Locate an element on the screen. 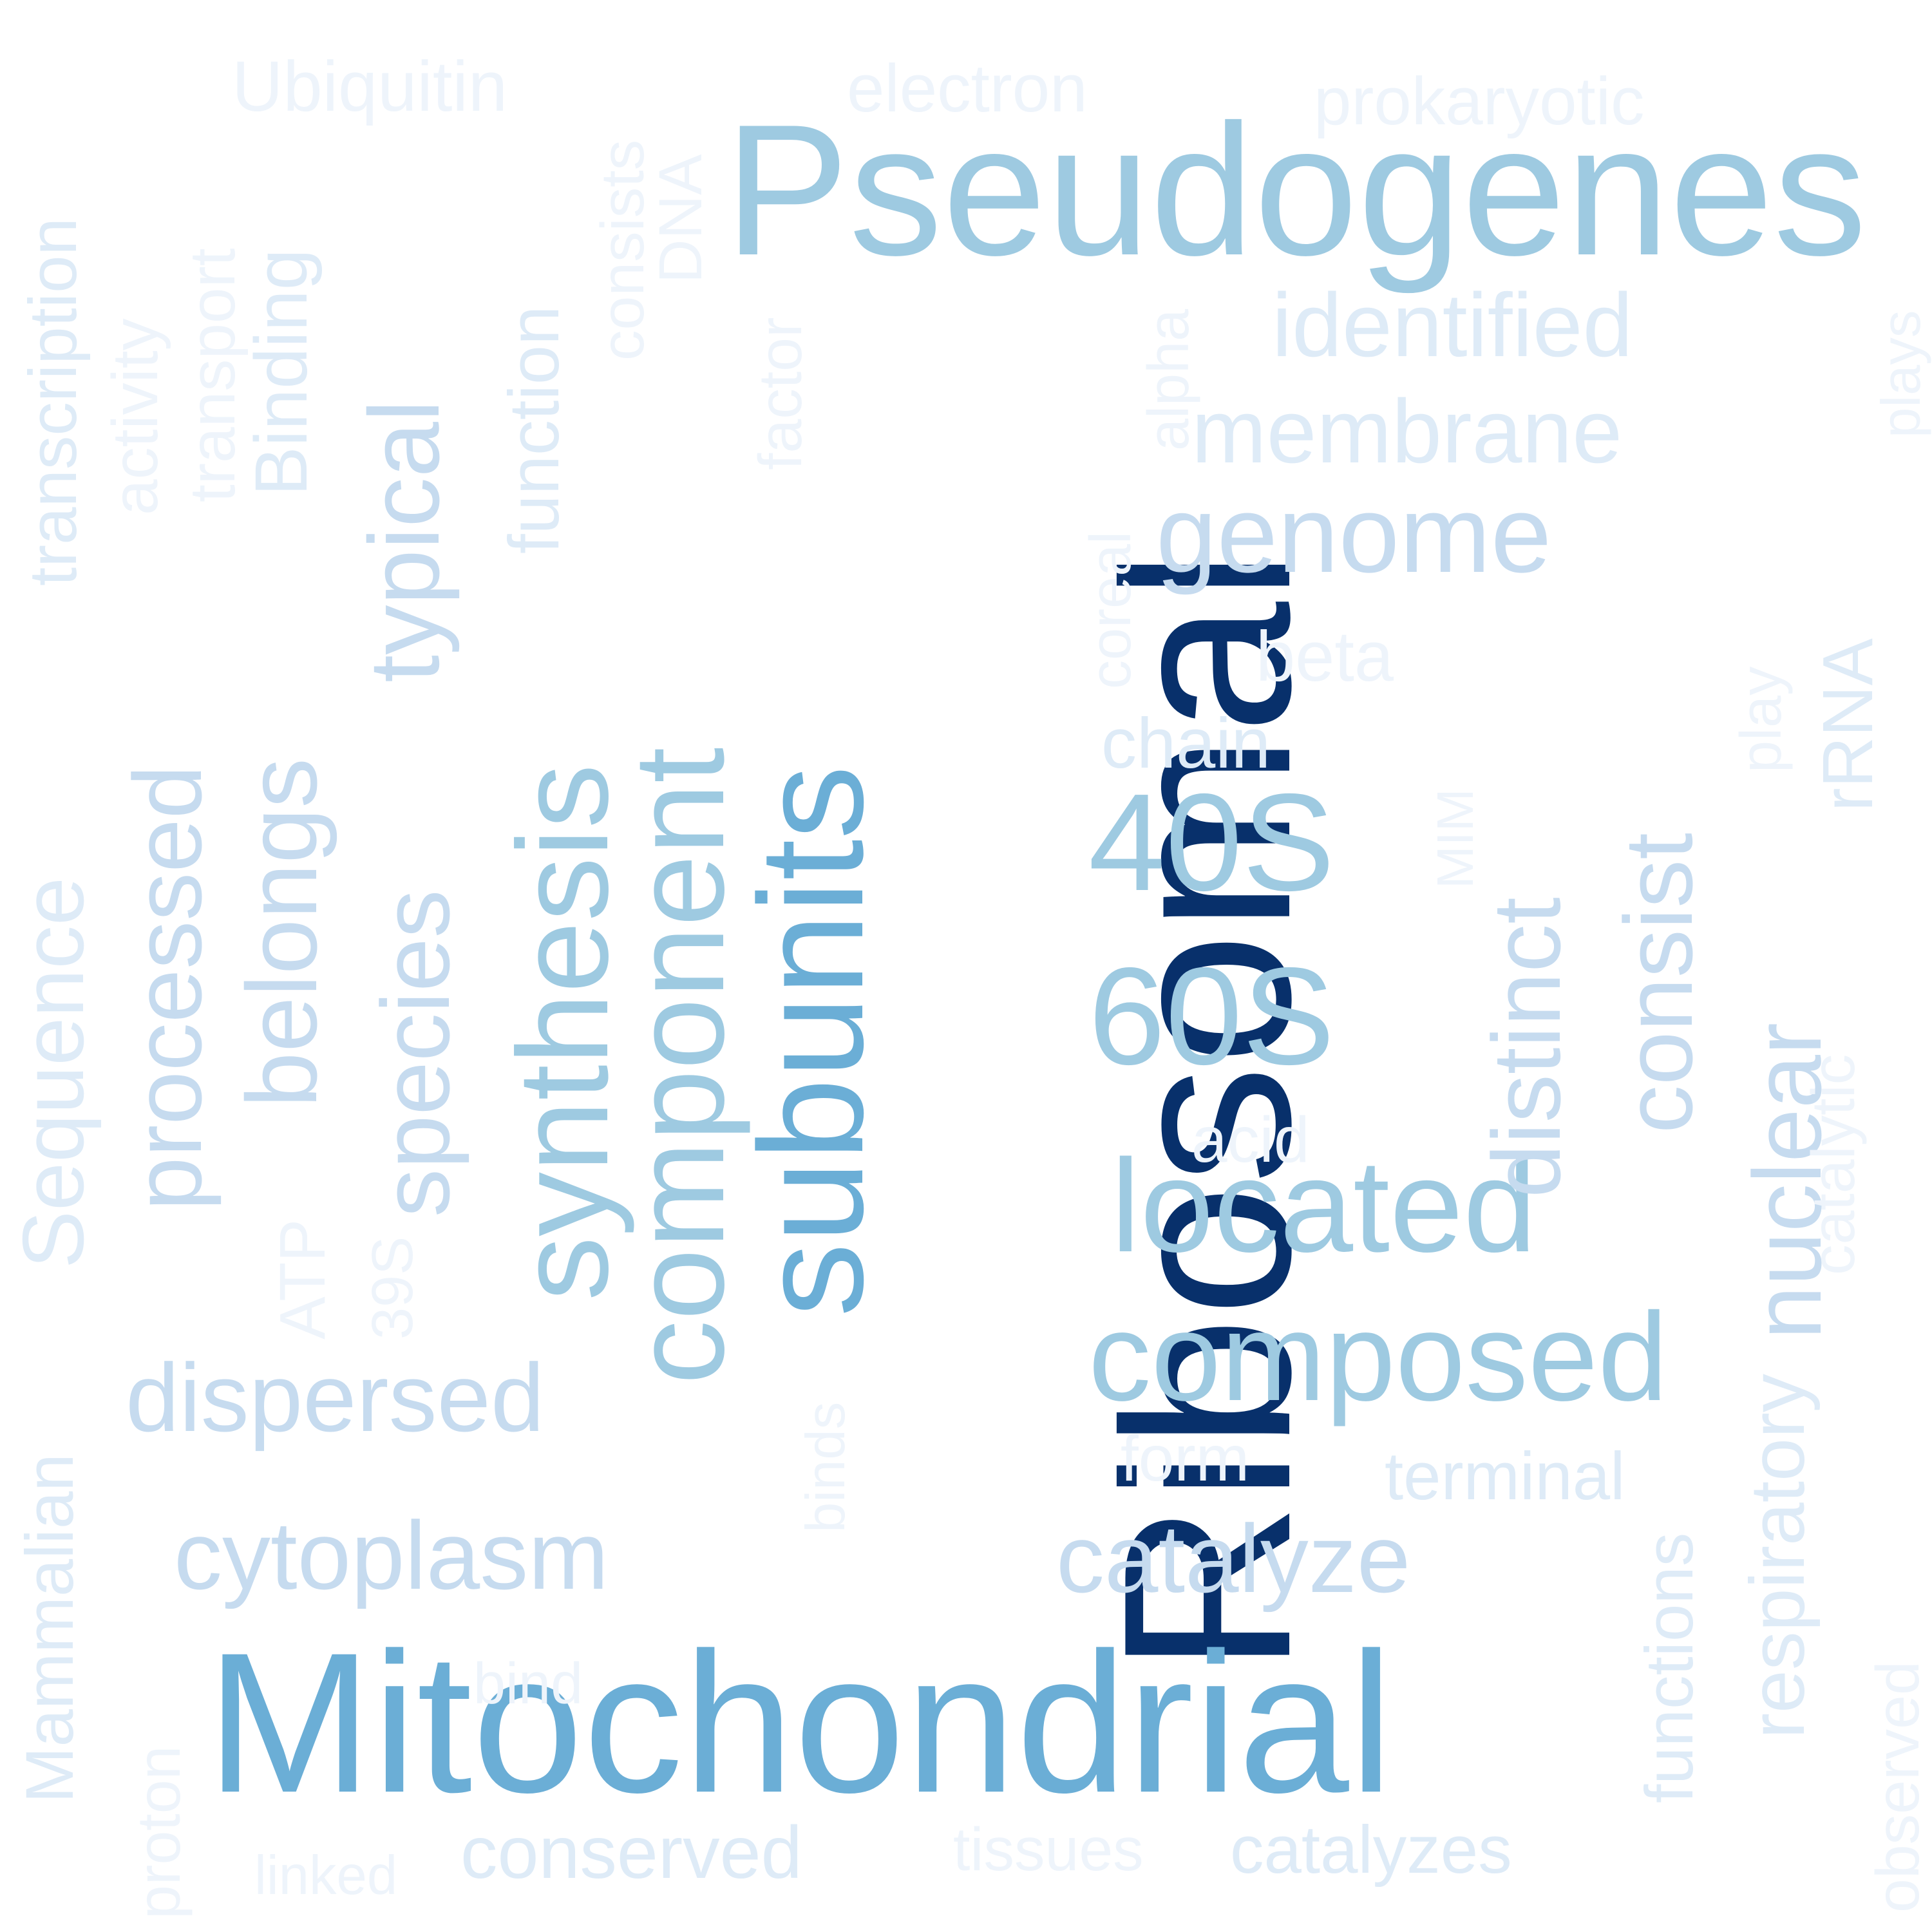 This screenshot has height=1932, width=1932. word-species: species is located at coordinates (415, 1053).